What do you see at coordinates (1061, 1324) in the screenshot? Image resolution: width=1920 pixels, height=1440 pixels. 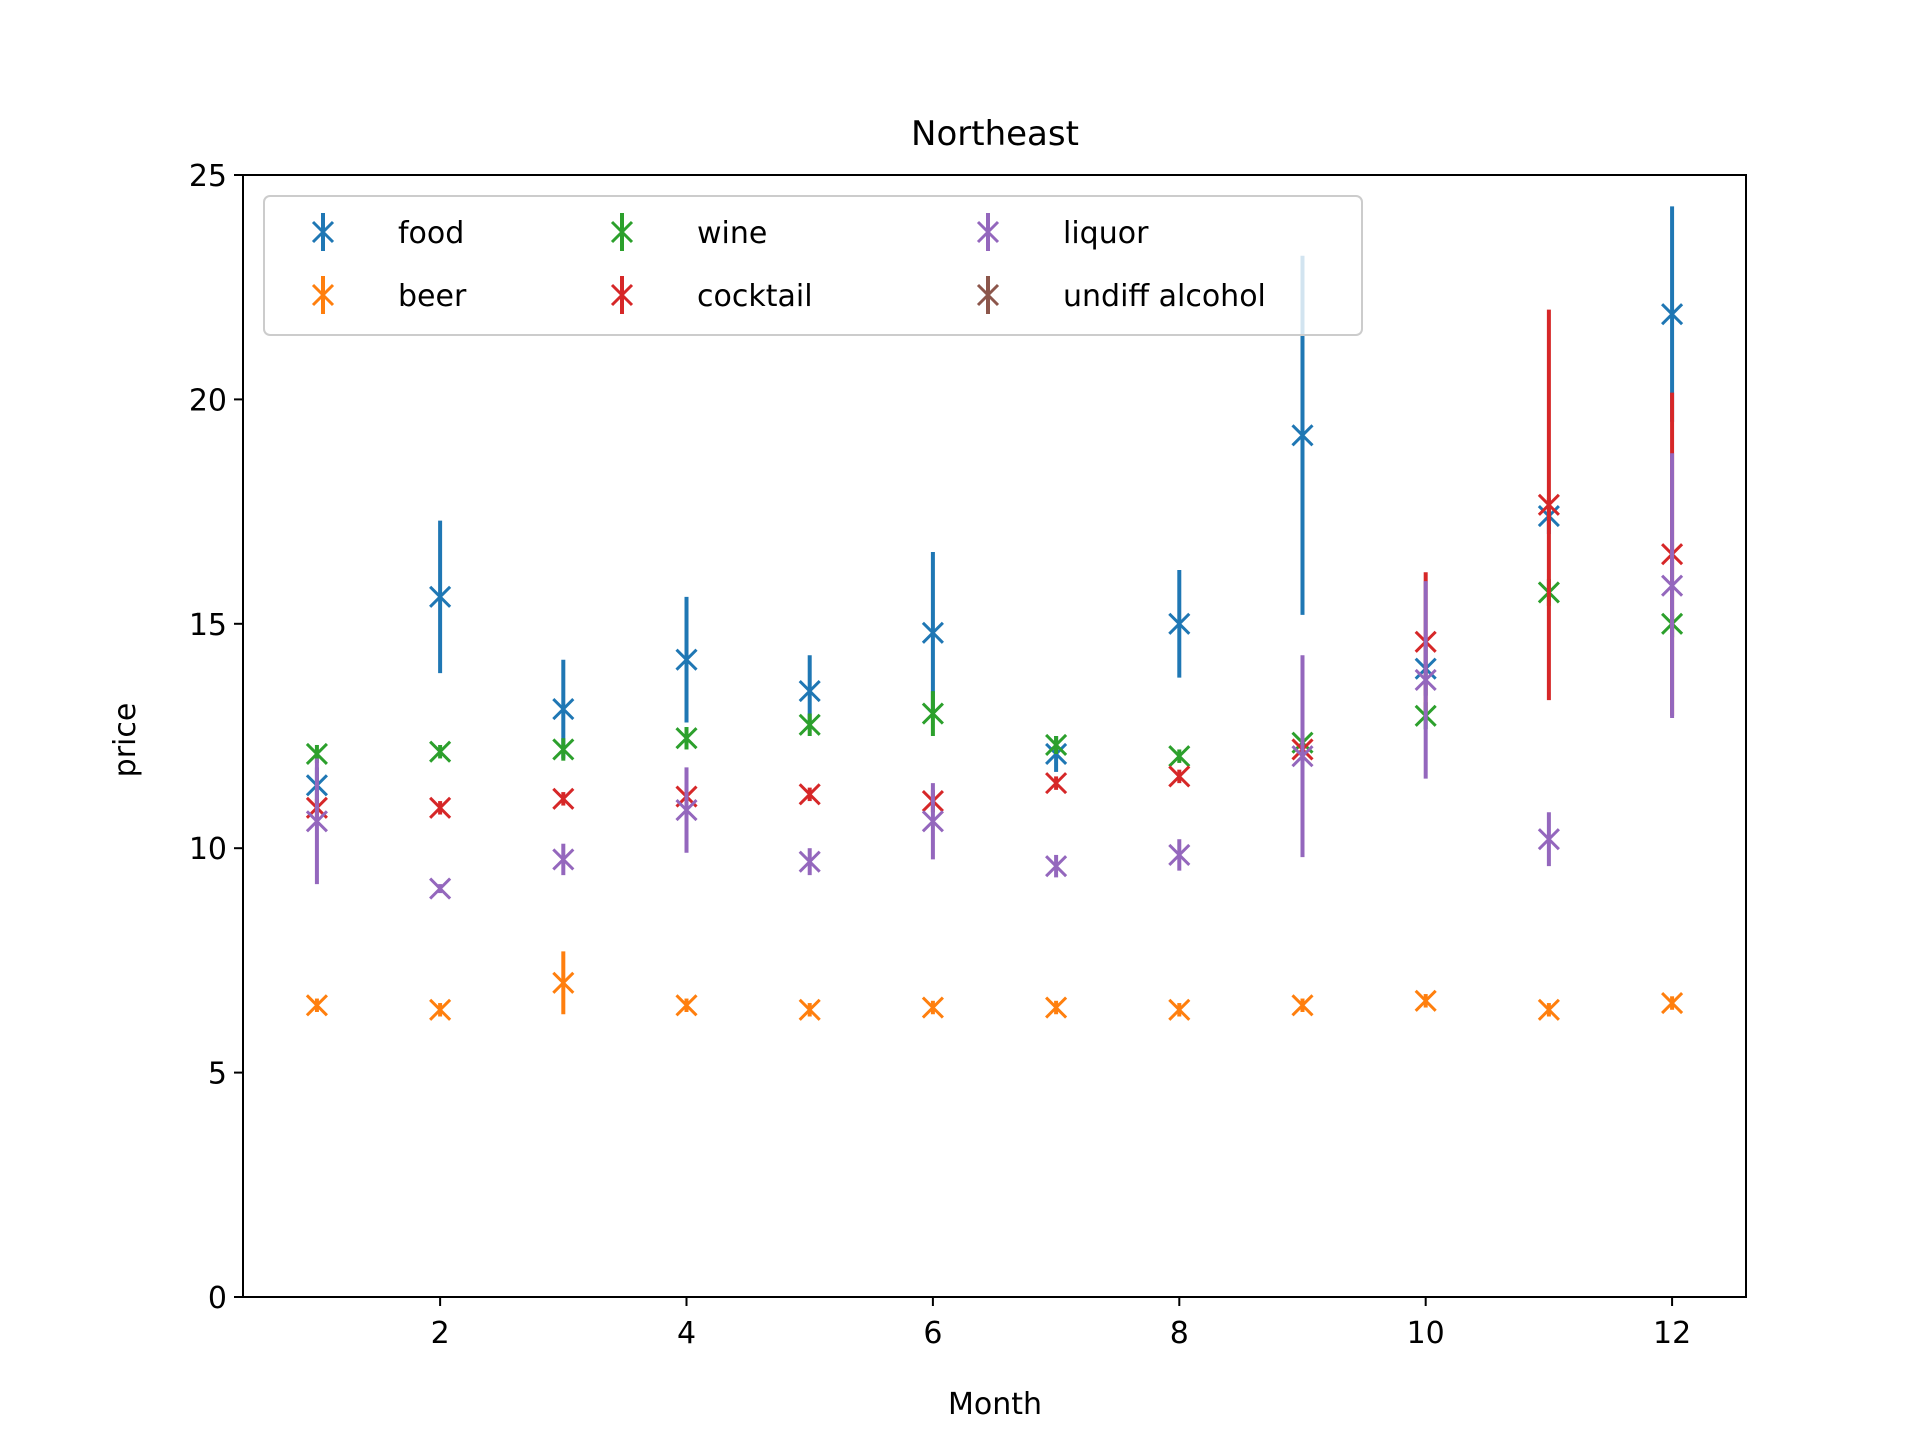 I see `x-axis: 2 4 6 8 10 12` at bounding box center [1061, 1324].